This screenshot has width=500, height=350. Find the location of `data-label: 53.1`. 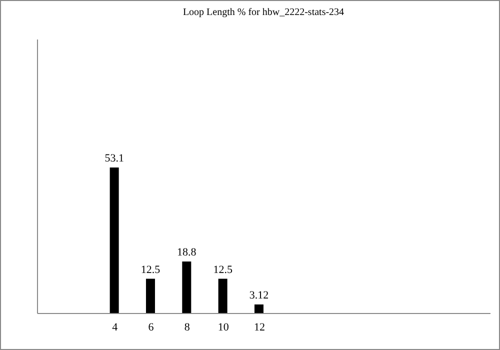

data-label: 53.1 is located at coordinates (114, 158).